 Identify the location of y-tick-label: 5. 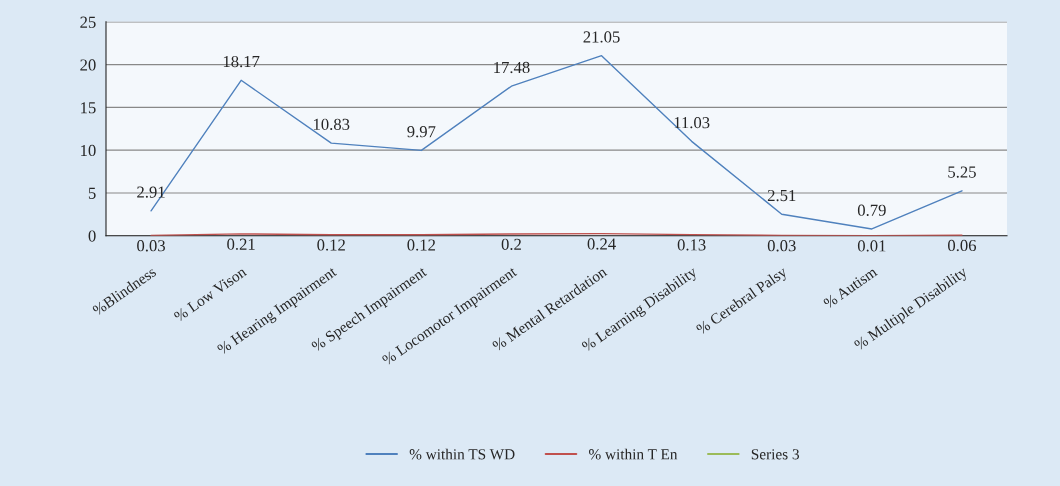
(92, 193).